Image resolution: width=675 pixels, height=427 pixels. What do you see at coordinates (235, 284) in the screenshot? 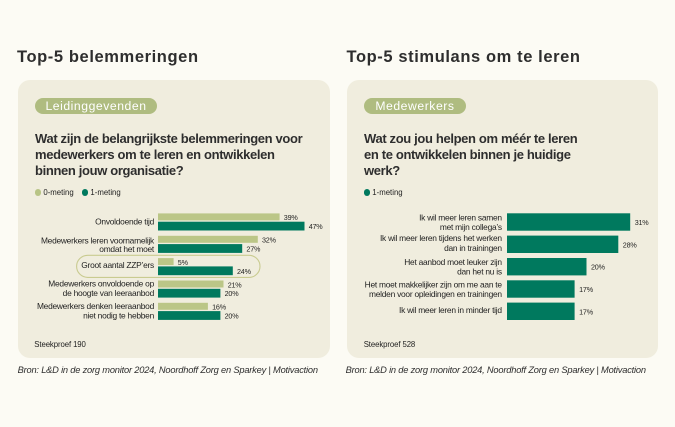
I see `svg-text: 21%` at bounding box center [235, 284].